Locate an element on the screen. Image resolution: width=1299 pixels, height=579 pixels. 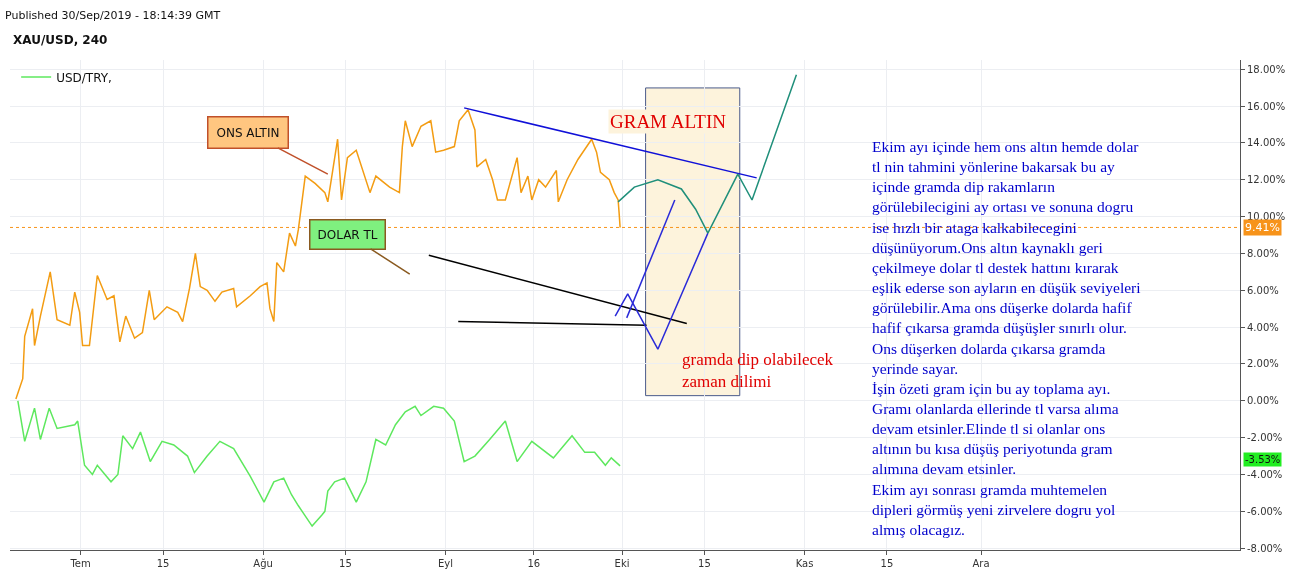
x-tick-label: Ağu is located at coordinates (263, 563).